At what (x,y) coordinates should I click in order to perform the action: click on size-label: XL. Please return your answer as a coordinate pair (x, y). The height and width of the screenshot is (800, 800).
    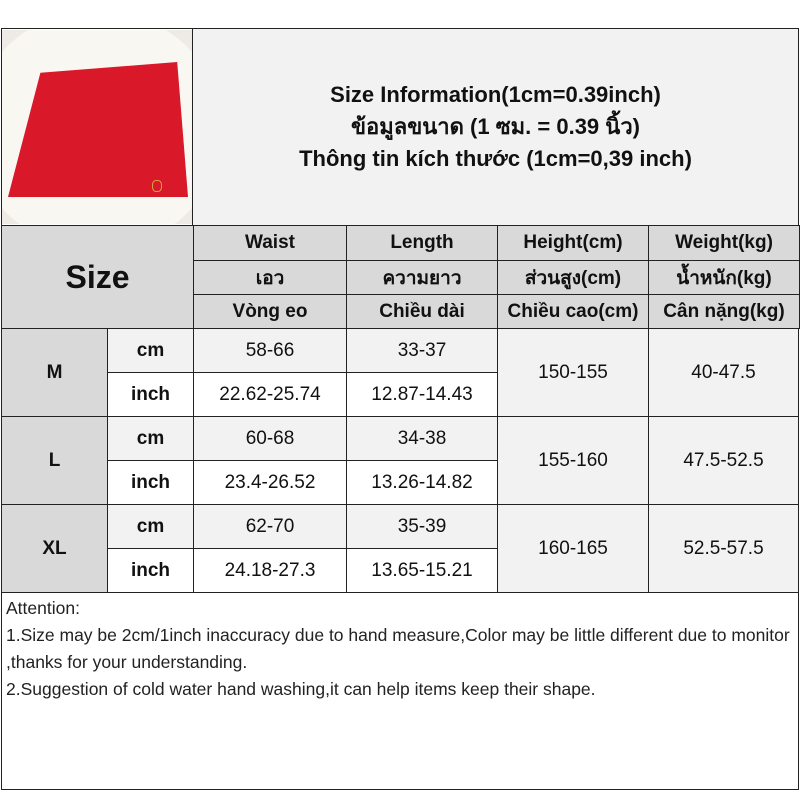
    Looking at the image, I should click on (54, 548).